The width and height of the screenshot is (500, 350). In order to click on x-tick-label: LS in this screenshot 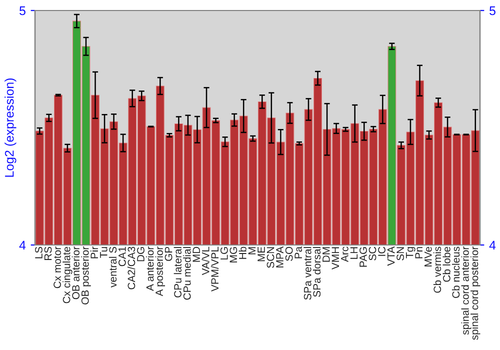, I will do `click(38, 252)`.